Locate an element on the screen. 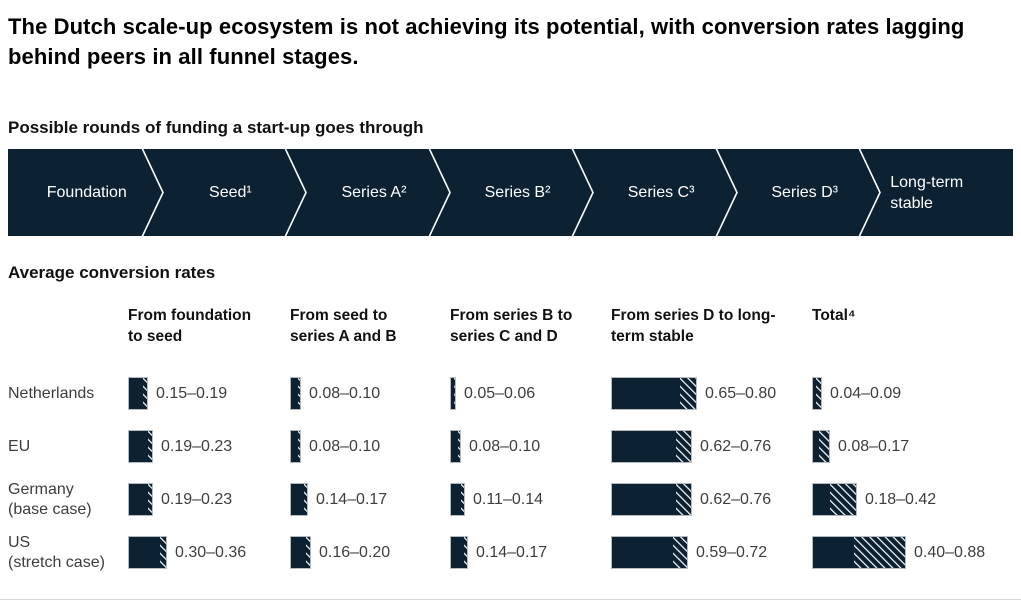 The height and width of the screenshot is (602, 1021). funnel-stage-label: Series D³ is located at coordinates (805, 192).